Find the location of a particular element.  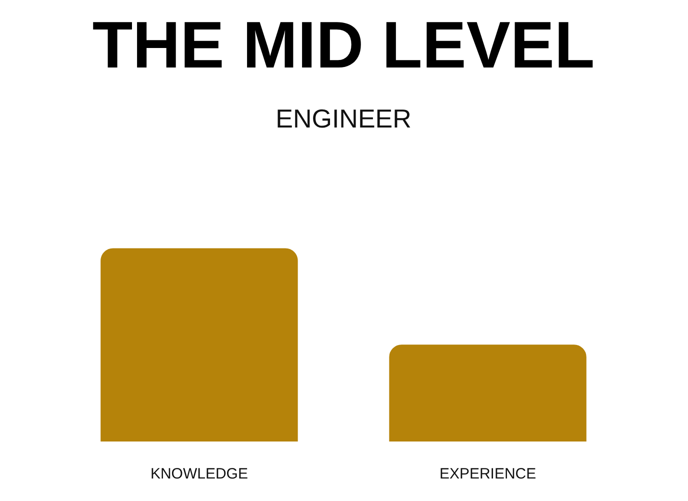

x-tick-label: EXPERIENCE is located at coordinates (487, 474).